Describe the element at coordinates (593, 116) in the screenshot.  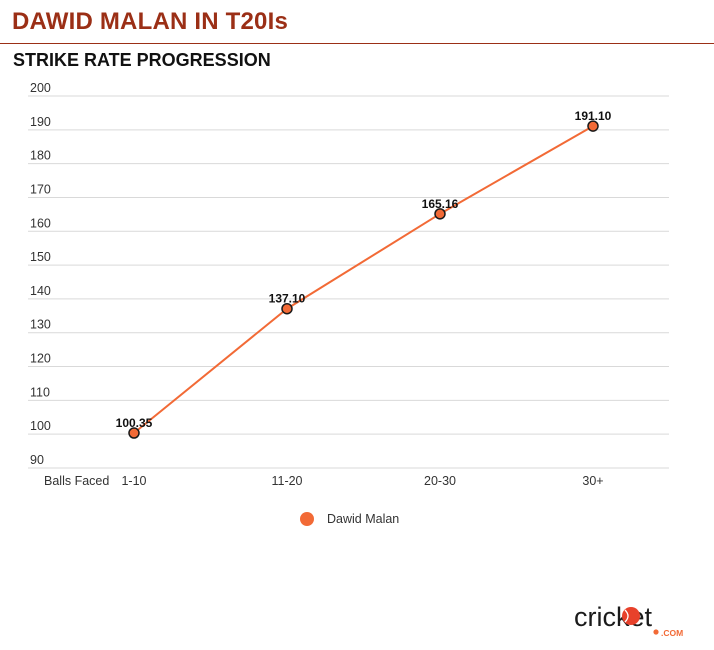
I see `data-label: 191.10` at that location.